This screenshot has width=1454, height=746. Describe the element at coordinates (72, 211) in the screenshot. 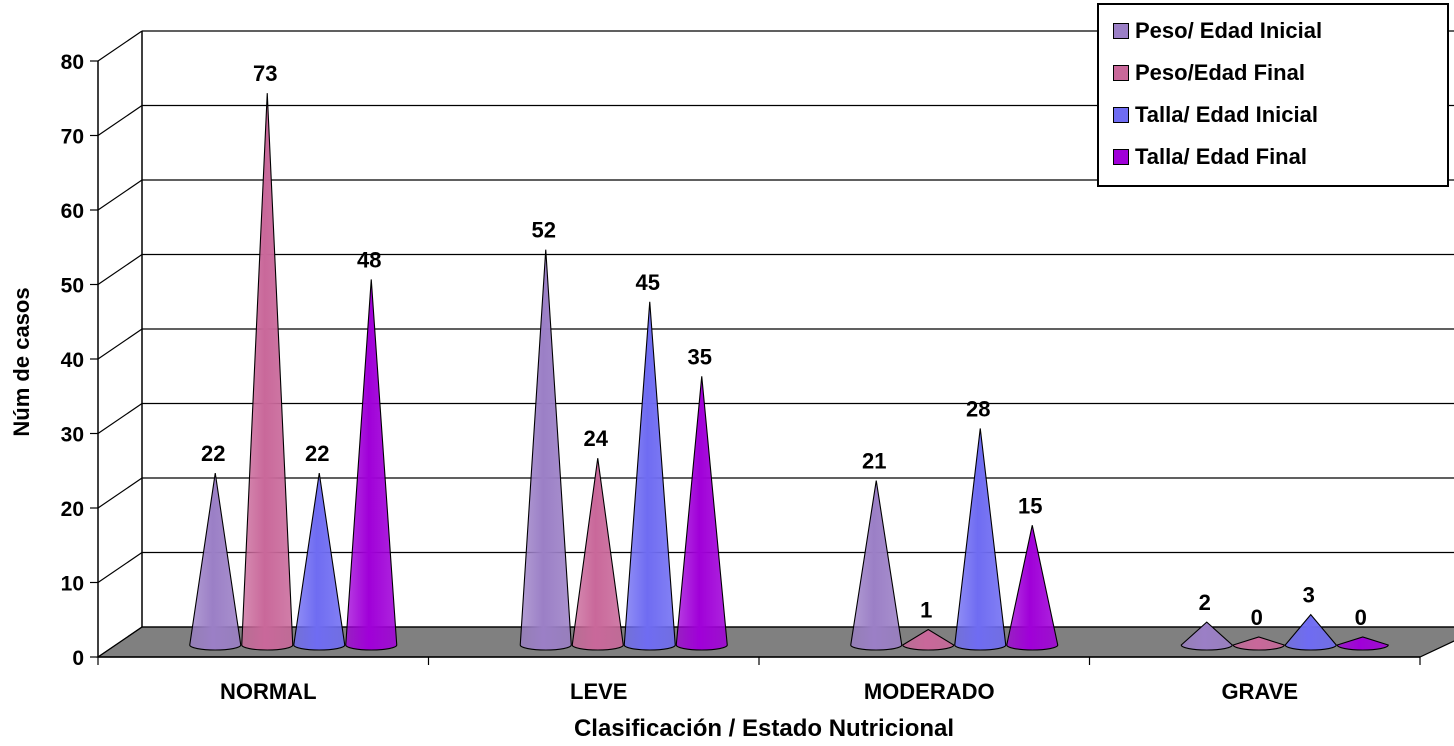

I see `y-tick-label: 60` at that location.